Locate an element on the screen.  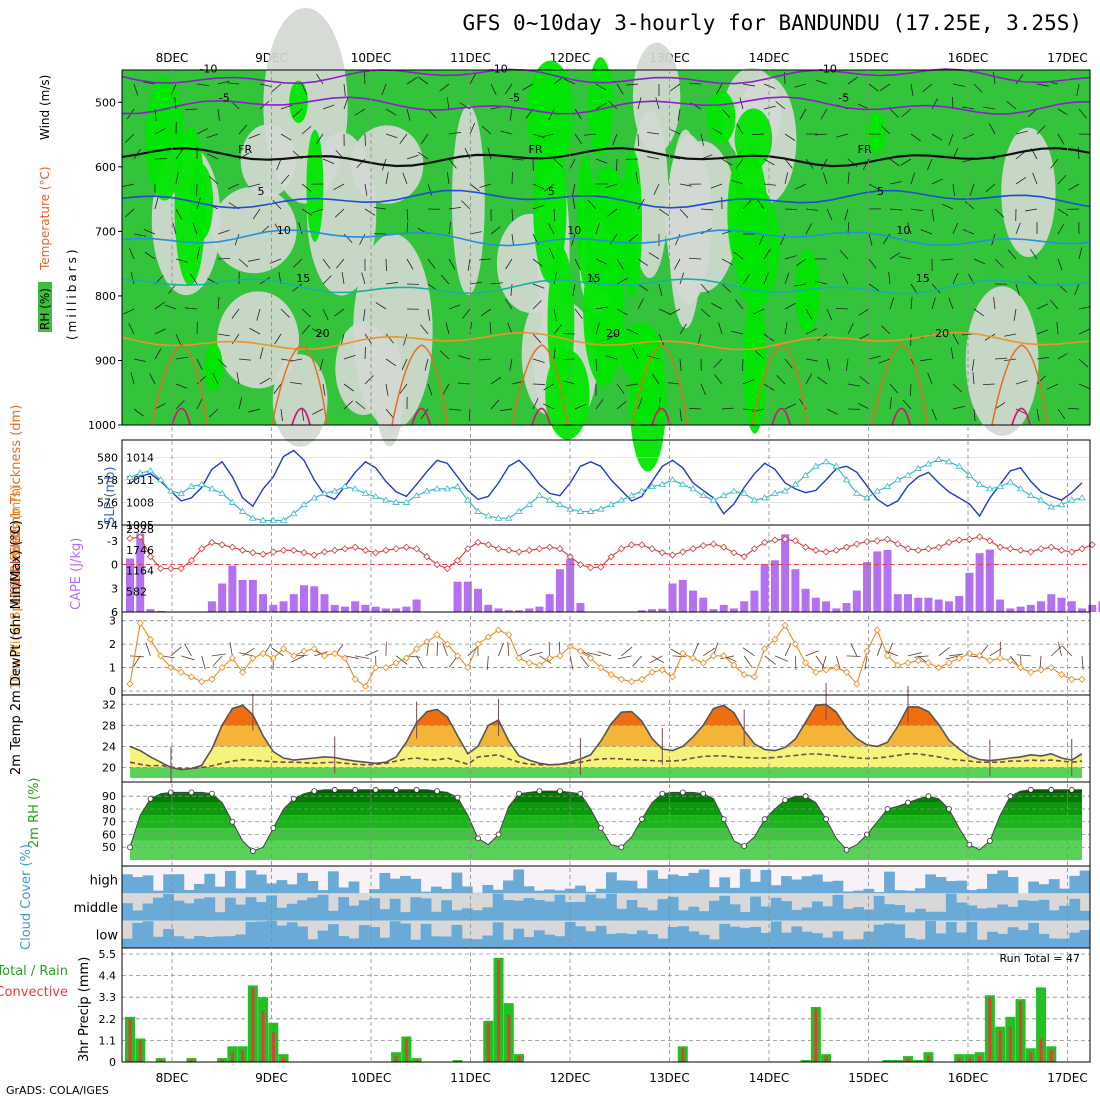
top-date-8DEC: 8DEC is located at coordinates (172, 58).